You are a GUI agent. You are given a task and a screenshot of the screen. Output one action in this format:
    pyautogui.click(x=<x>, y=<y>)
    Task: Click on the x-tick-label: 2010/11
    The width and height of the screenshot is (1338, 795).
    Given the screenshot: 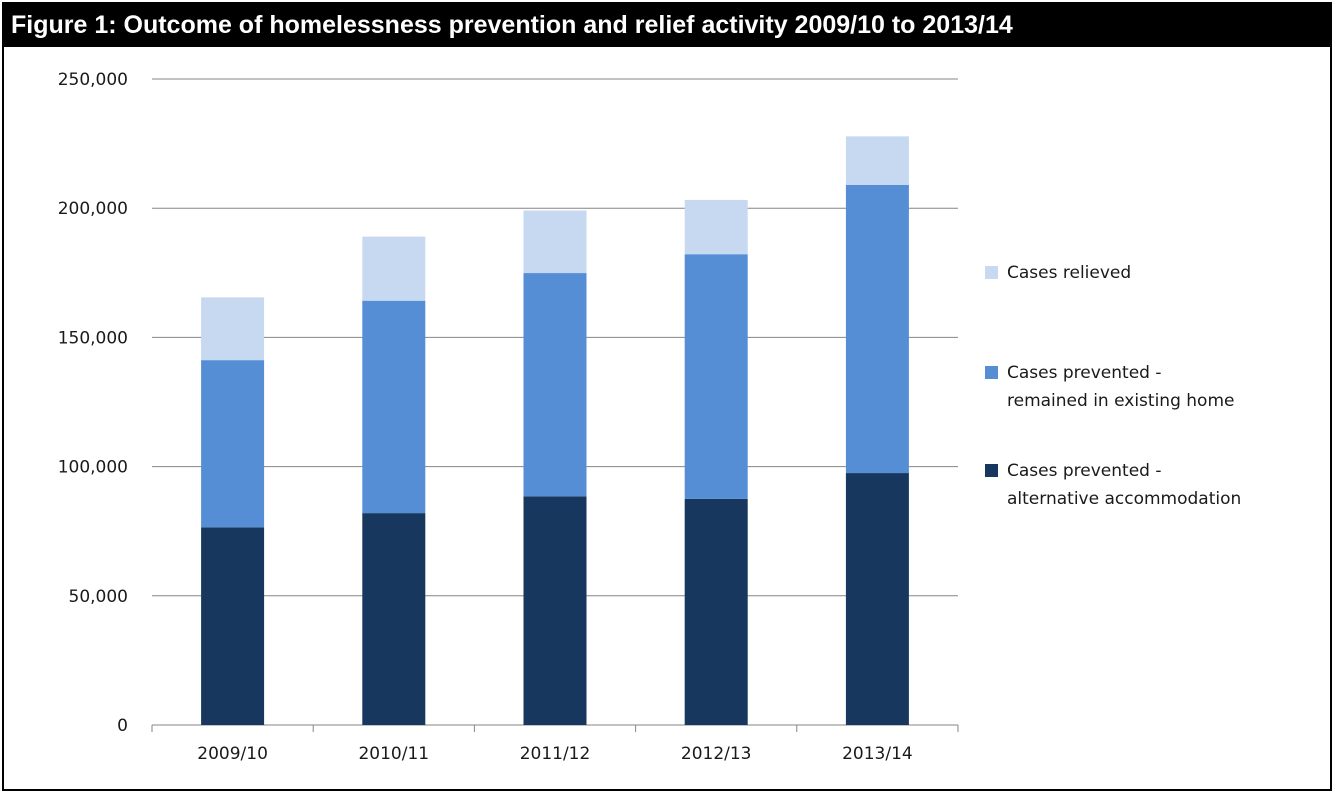 What is the action you would take?
    pyautogui.click(x=393, y=754)
    